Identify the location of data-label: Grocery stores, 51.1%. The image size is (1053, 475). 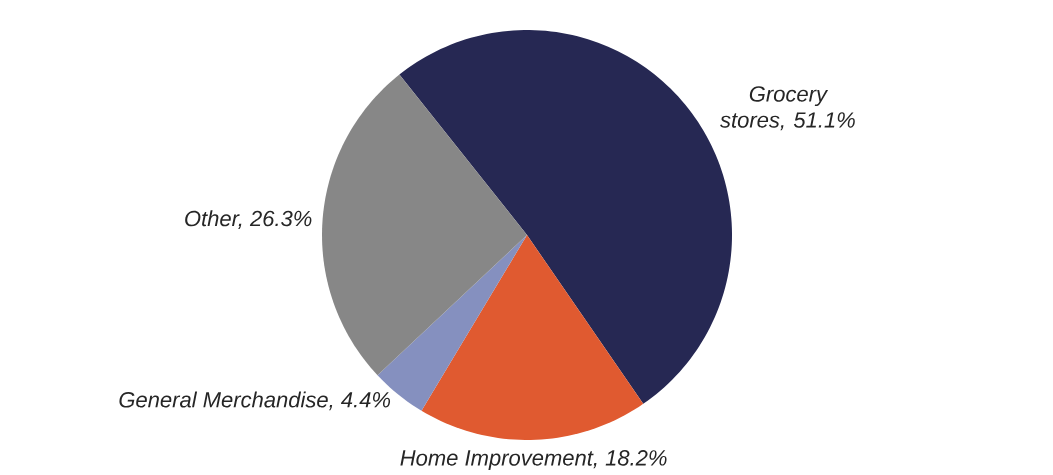
(787, 108).